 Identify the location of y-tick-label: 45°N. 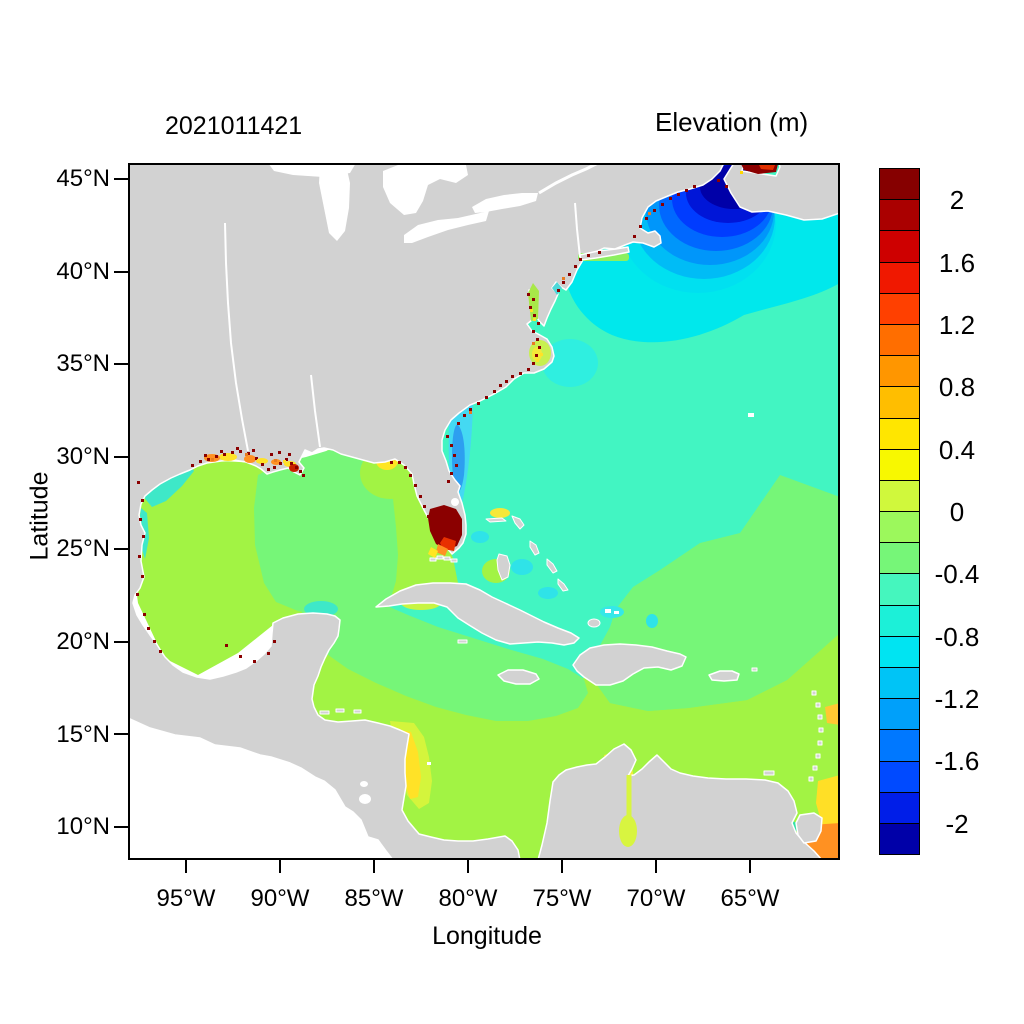
(83, 178).